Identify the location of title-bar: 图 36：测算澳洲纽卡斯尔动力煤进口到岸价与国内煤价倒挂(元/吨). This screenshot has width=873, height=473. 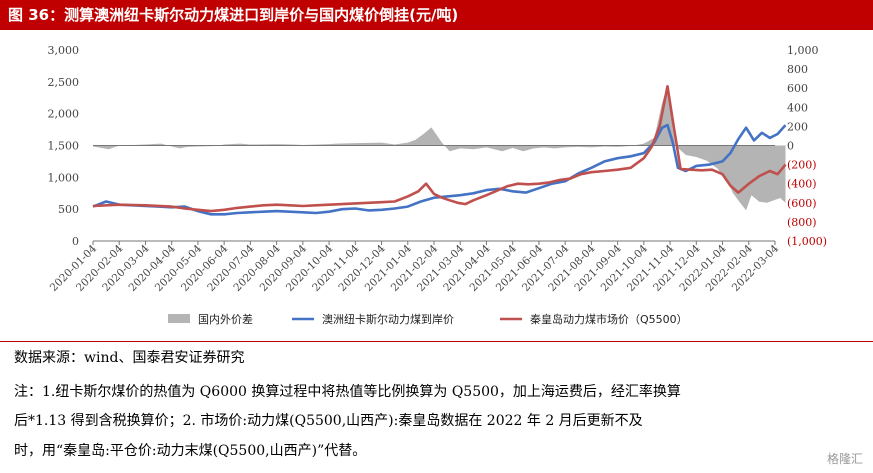
(436, 15).